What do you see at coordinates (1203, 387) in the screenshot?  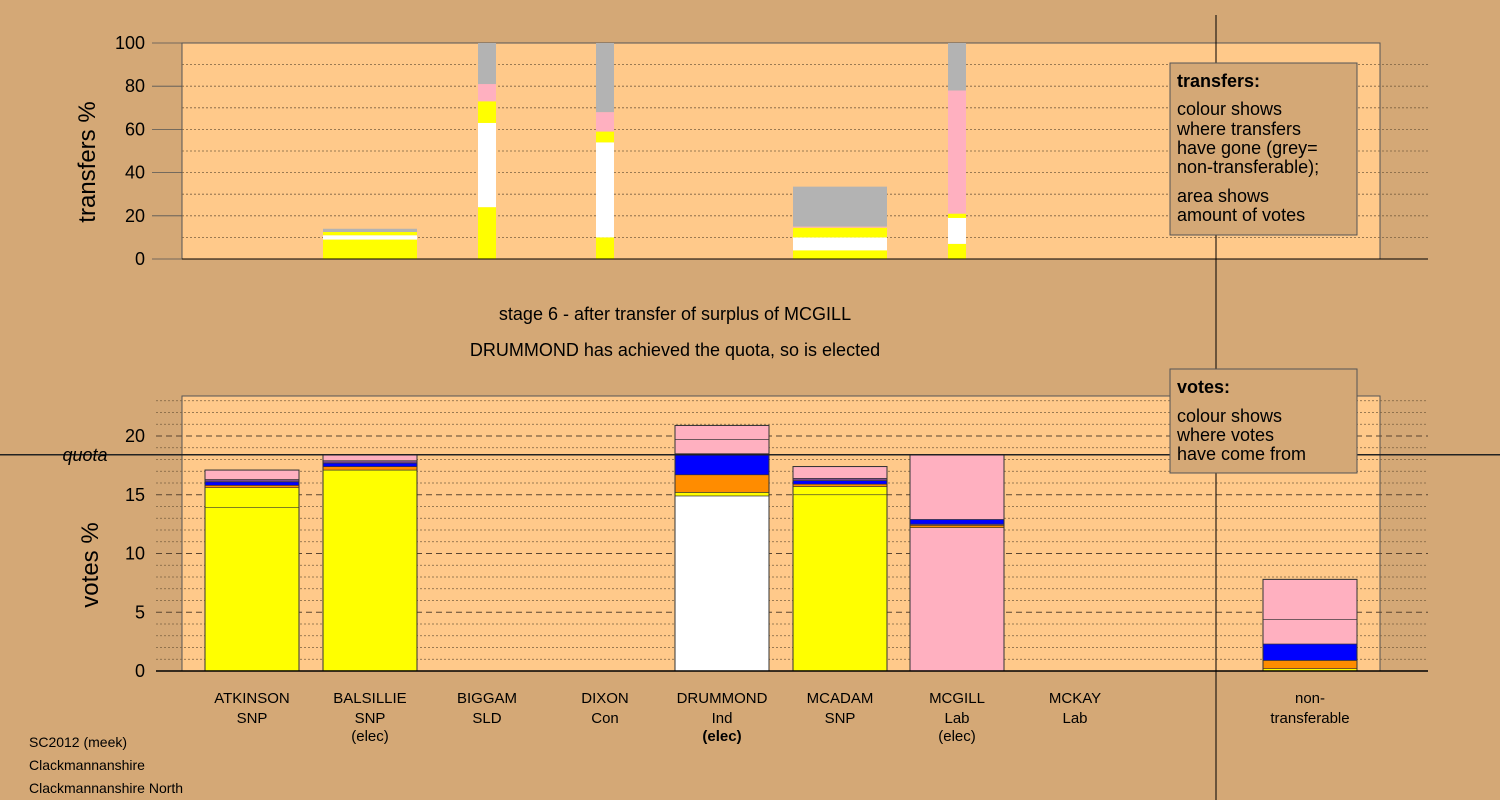 I see `votes-legend-title: votes:` at bounding box center [1203, 387].